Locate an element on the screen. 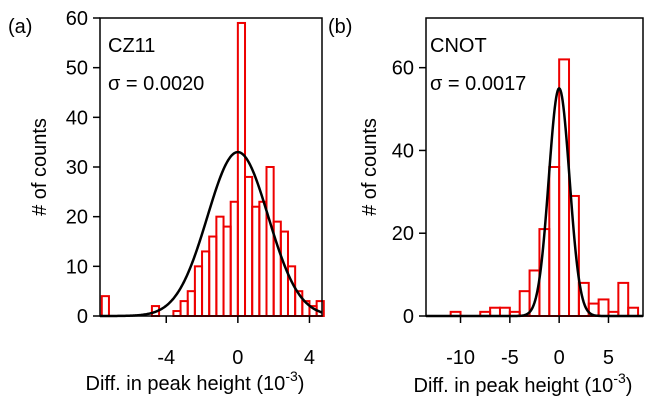  annotation-sigma: σ = 0.0020 is located at coordinates (156, 84).